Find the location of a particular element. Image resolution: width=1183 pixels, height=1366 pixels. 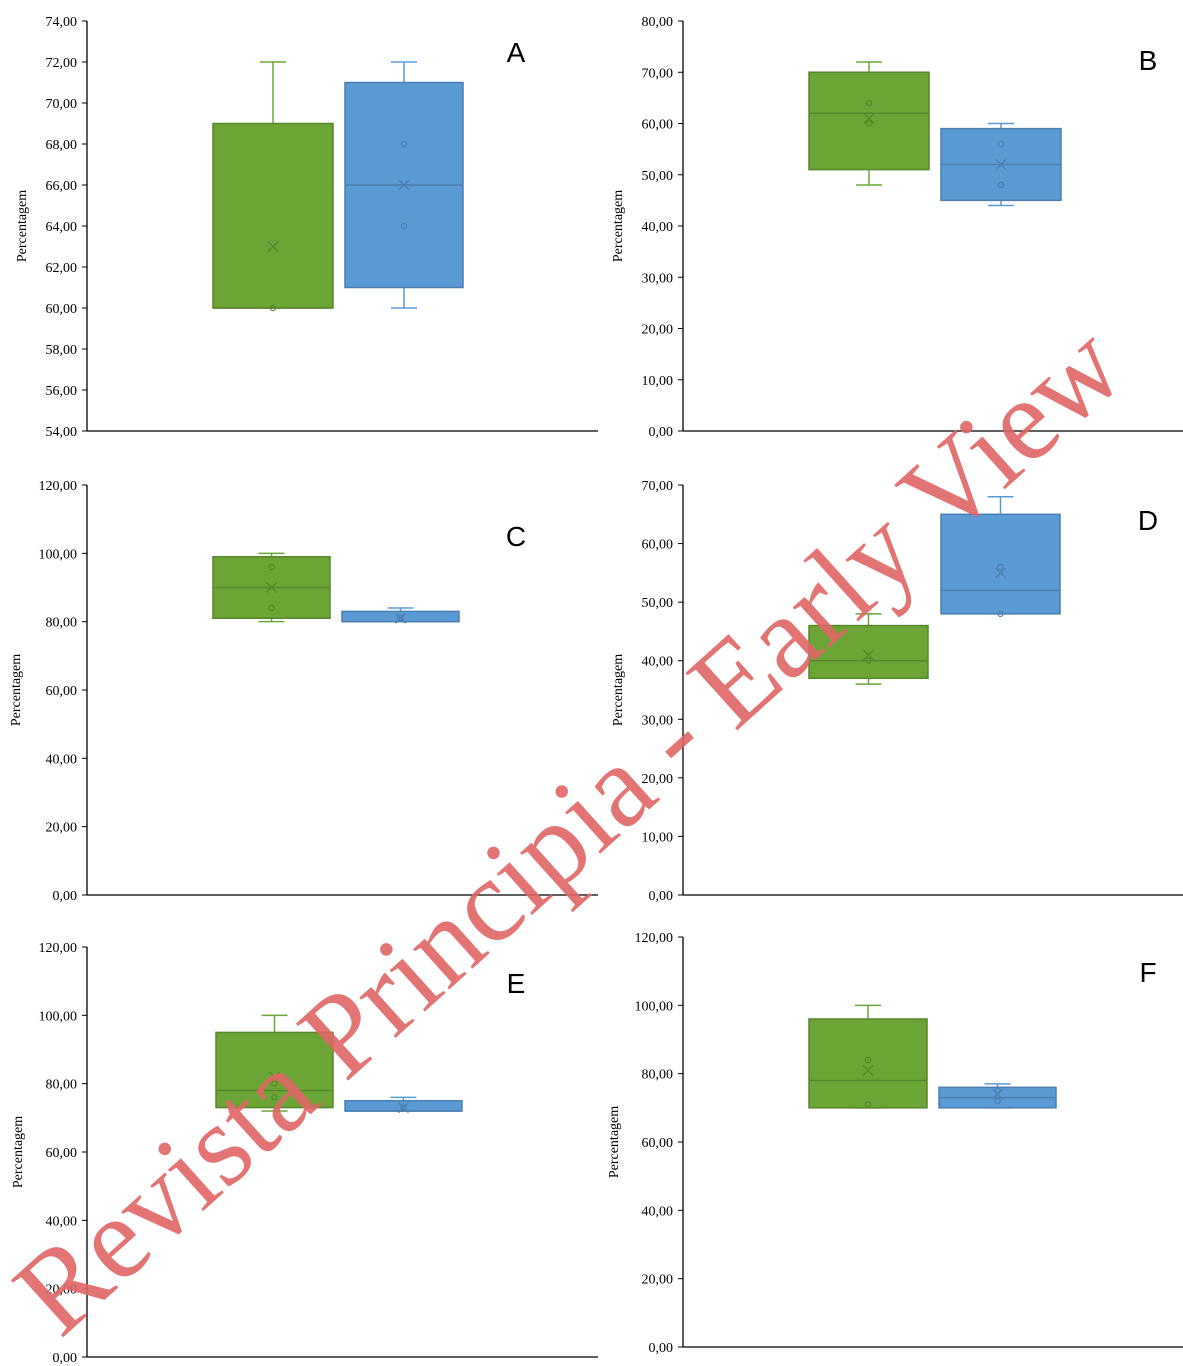

y-tick-label: 66,00 is located at coordinates (62, 186).